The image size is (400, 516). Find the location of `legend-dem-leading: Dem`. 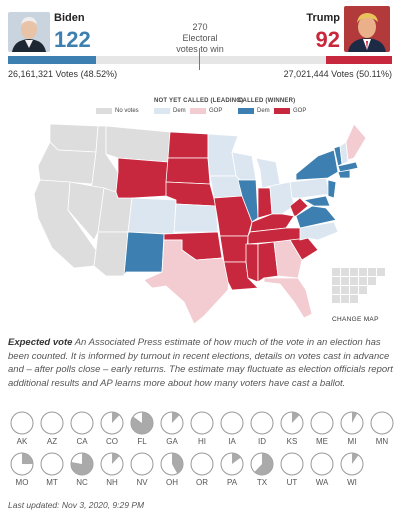

legend-dem-leading: Dem is located at coordinates (170, 111).